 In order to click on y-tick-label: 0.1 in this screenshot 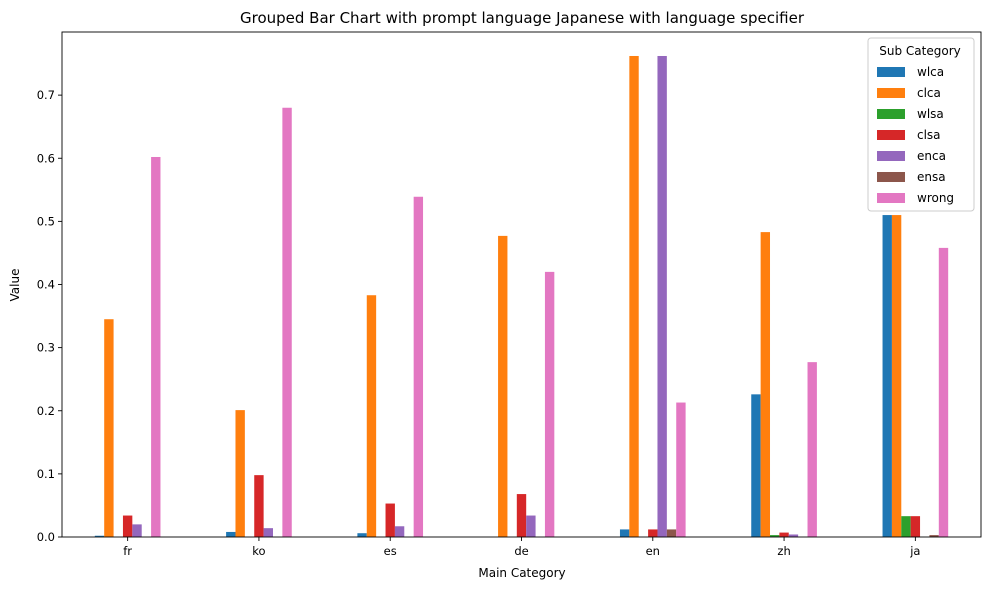, I will do `click(46, 474)`.